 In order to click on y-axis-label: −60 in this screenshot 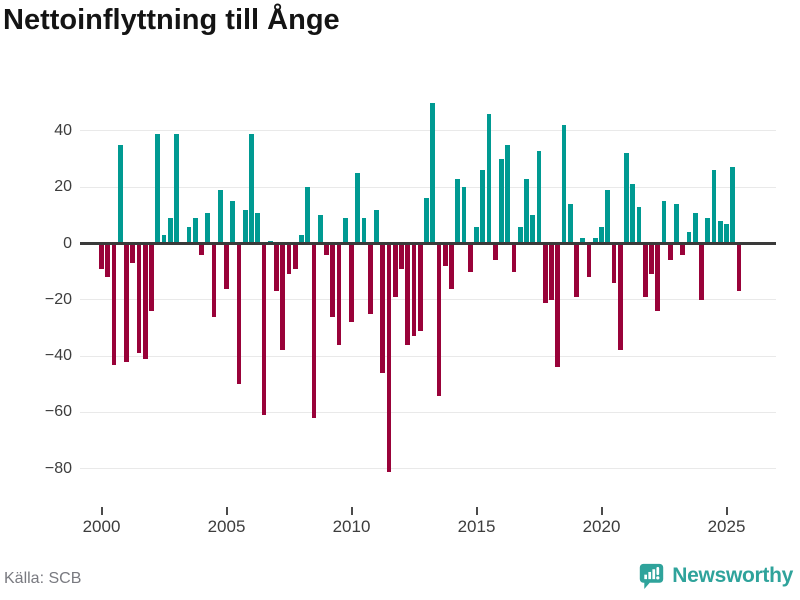, I will do `click(58, 412)`.